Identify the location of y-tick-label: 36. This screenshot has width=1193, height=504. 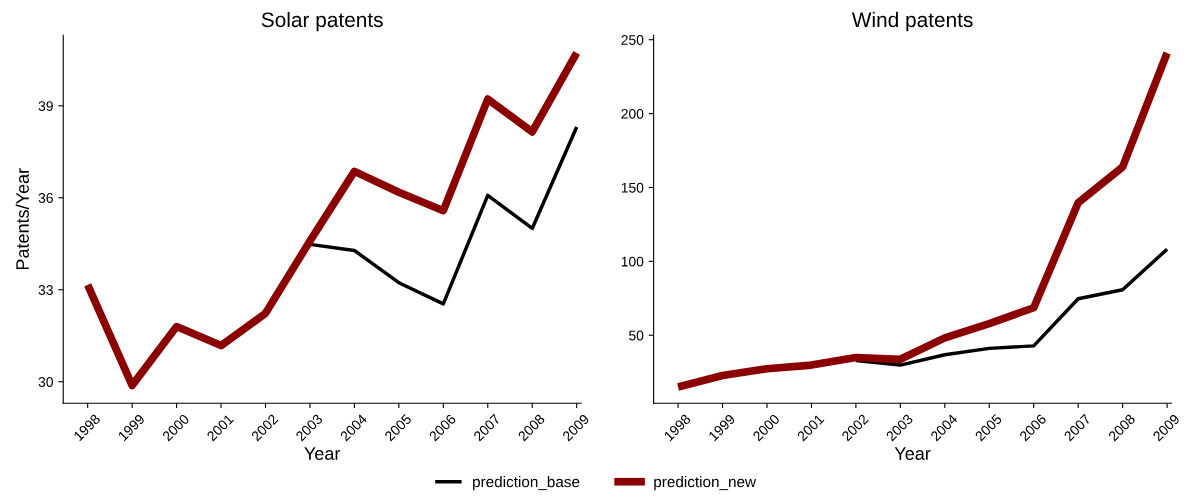
(45, 198).